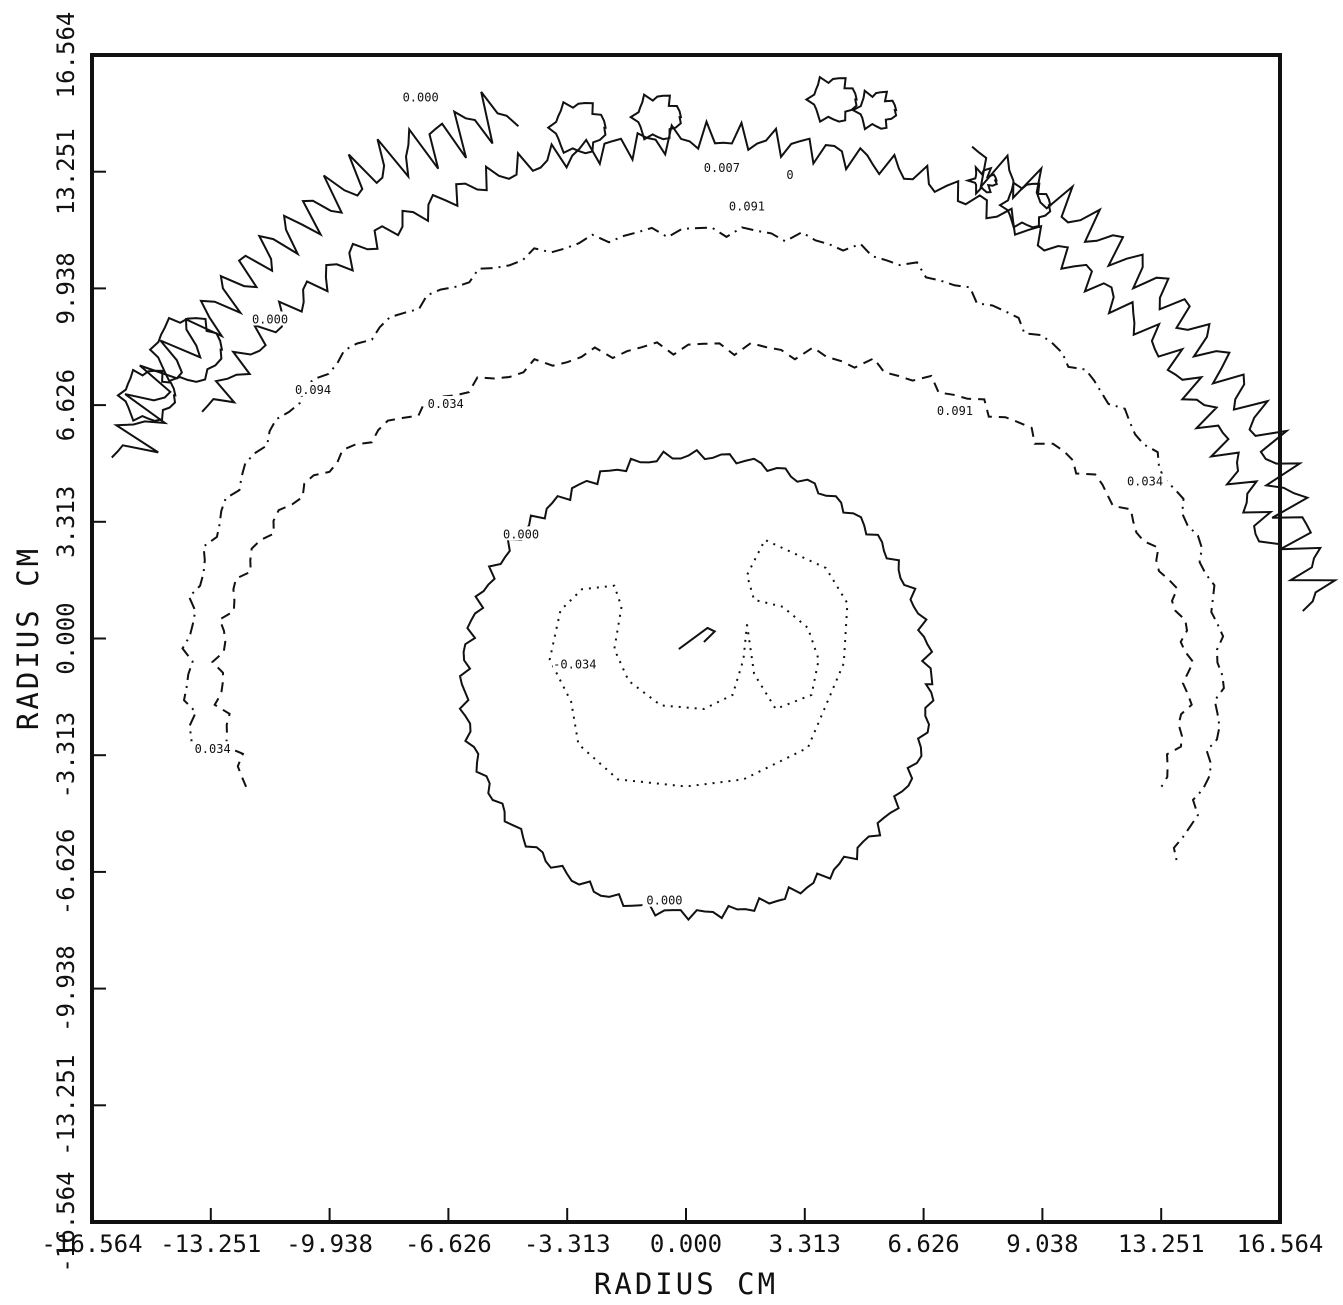 The image size is (1343, 1305). I want to click on x-tick-label: 9.038, so click(1042, 1244).